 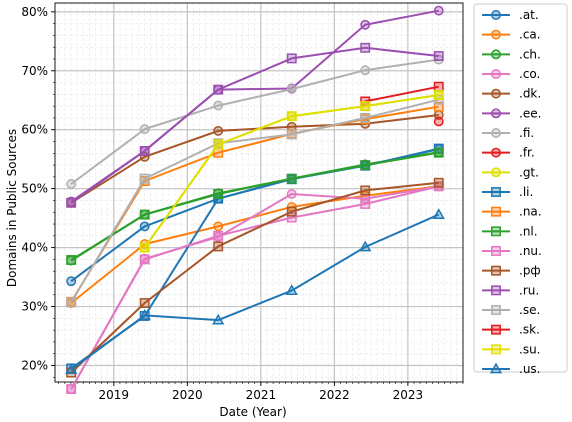 What do you see at coordinates (512, 251) in the screenshot?
I see `legend-item: .nu.` at bounding box center [512, 251].